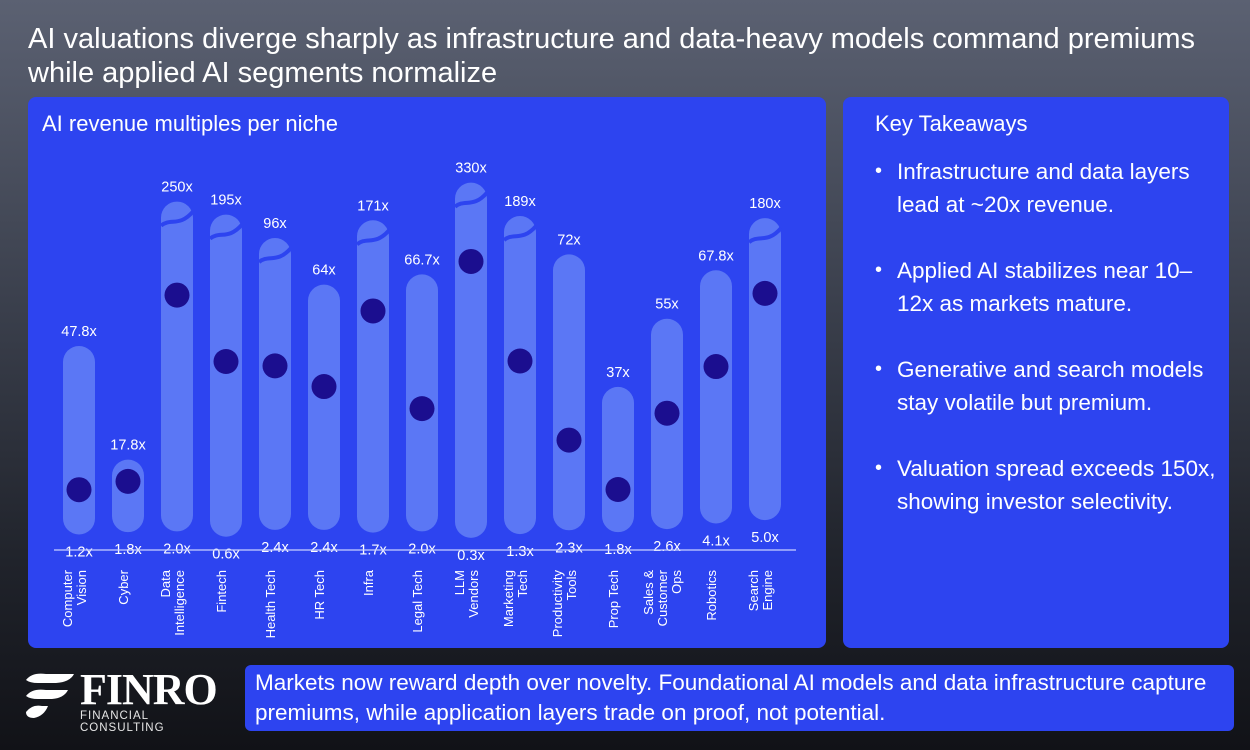  Describe the element at coordinates (473, 594) in the screenshot. I see `category-tick-line: Vendors` at that location.